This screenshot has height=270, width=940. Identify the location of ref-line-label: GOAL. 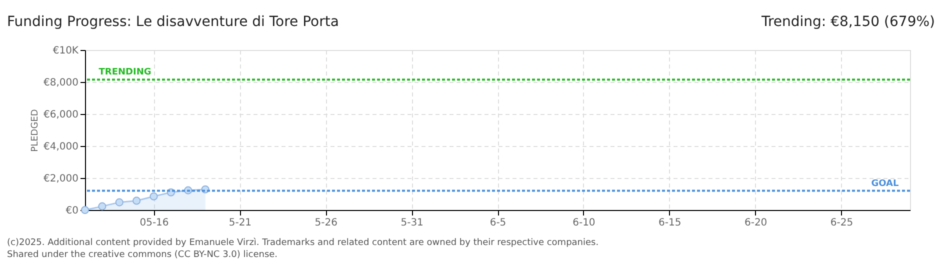
(885, 183).